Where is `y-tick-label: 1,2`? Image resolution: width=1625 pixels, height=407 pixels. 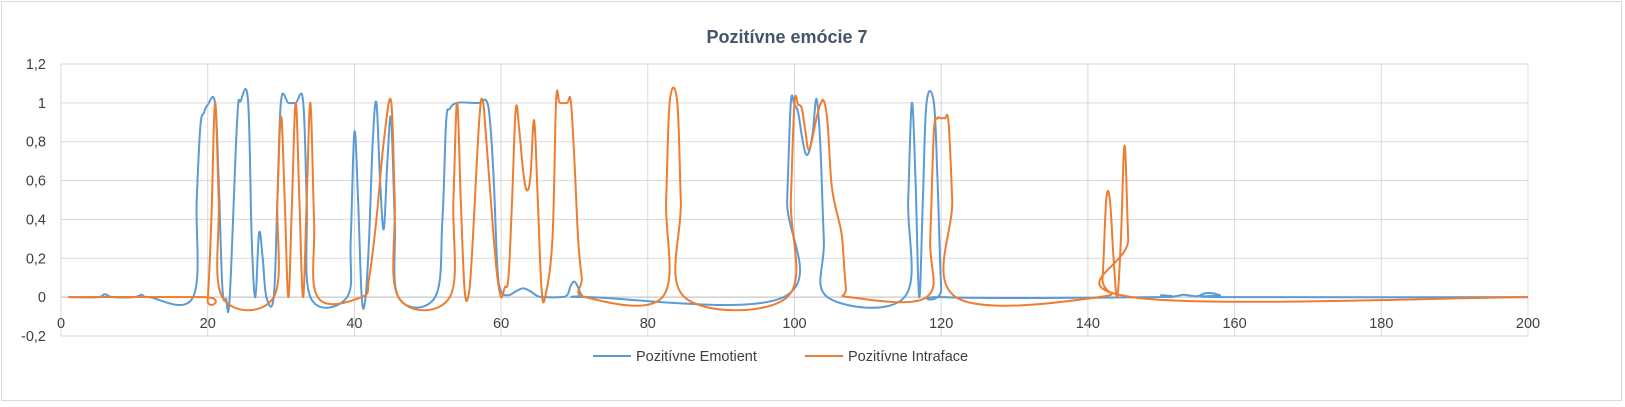
y-tick-label: 1,2 is located at coordinates (36, 65).